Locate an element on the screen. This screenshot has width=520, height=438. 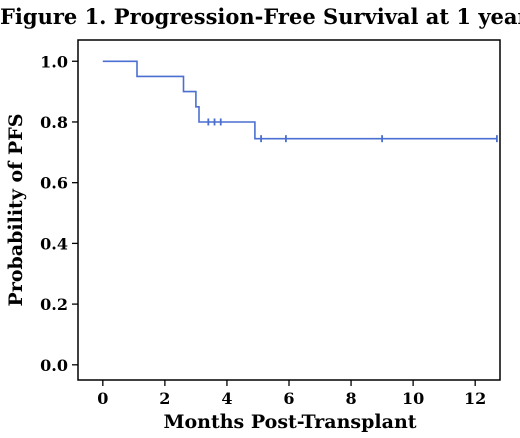
x-tick-label: 10 is located at coordinates (413, 398).